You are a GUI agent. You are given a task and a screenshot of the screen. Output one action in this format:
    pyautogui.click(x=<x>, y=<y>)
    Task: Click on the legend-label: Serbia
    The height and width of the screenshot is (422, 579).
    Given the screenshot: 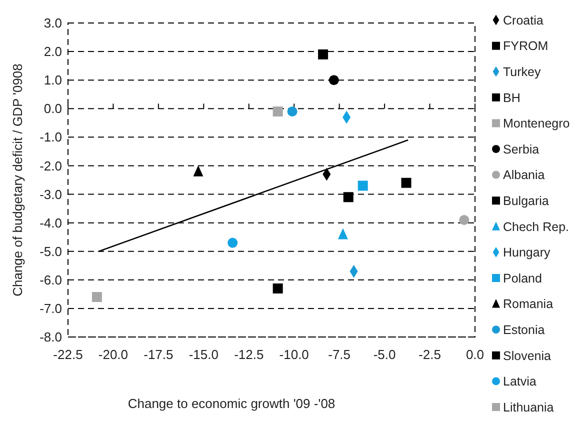 What is the action you would take?
    pyautogui.click(x=521, y=149)
    